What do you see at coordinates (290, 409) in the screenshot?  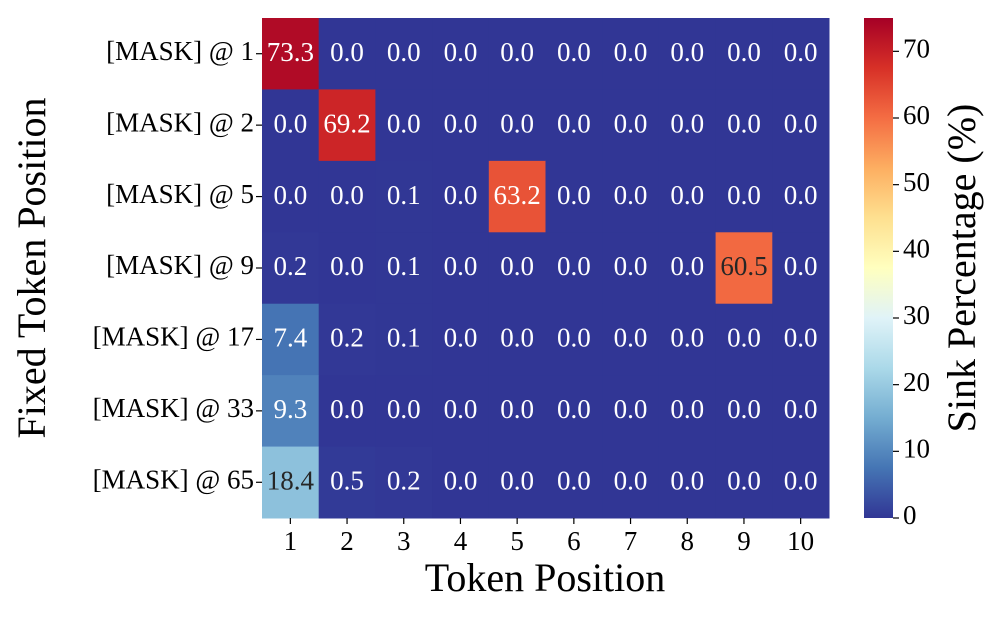 I see `cell-label: 9.3` at bounding box center [290, 409].